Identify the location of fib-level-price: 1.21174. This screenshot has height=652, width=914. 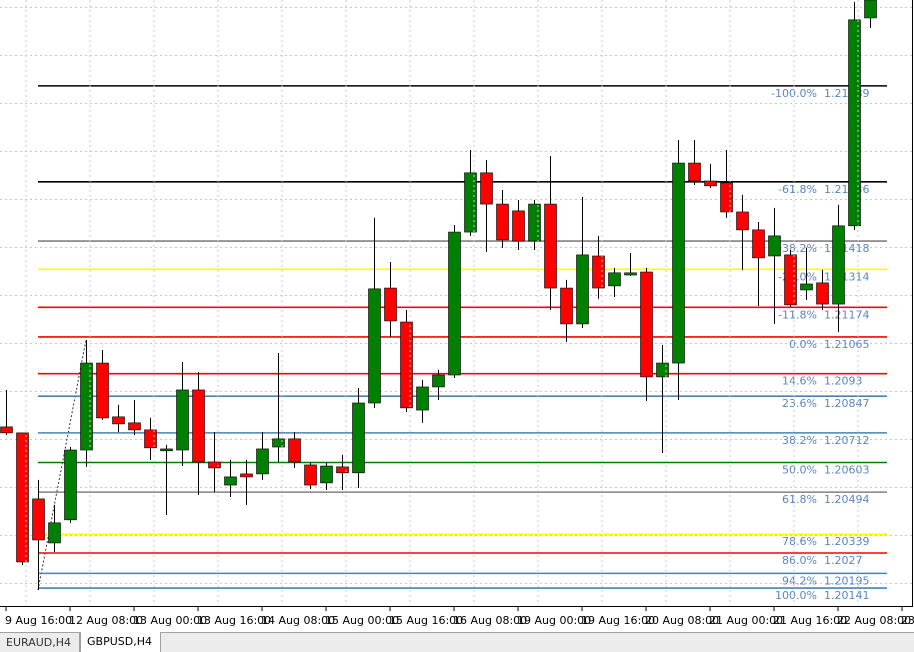
(847, 314).